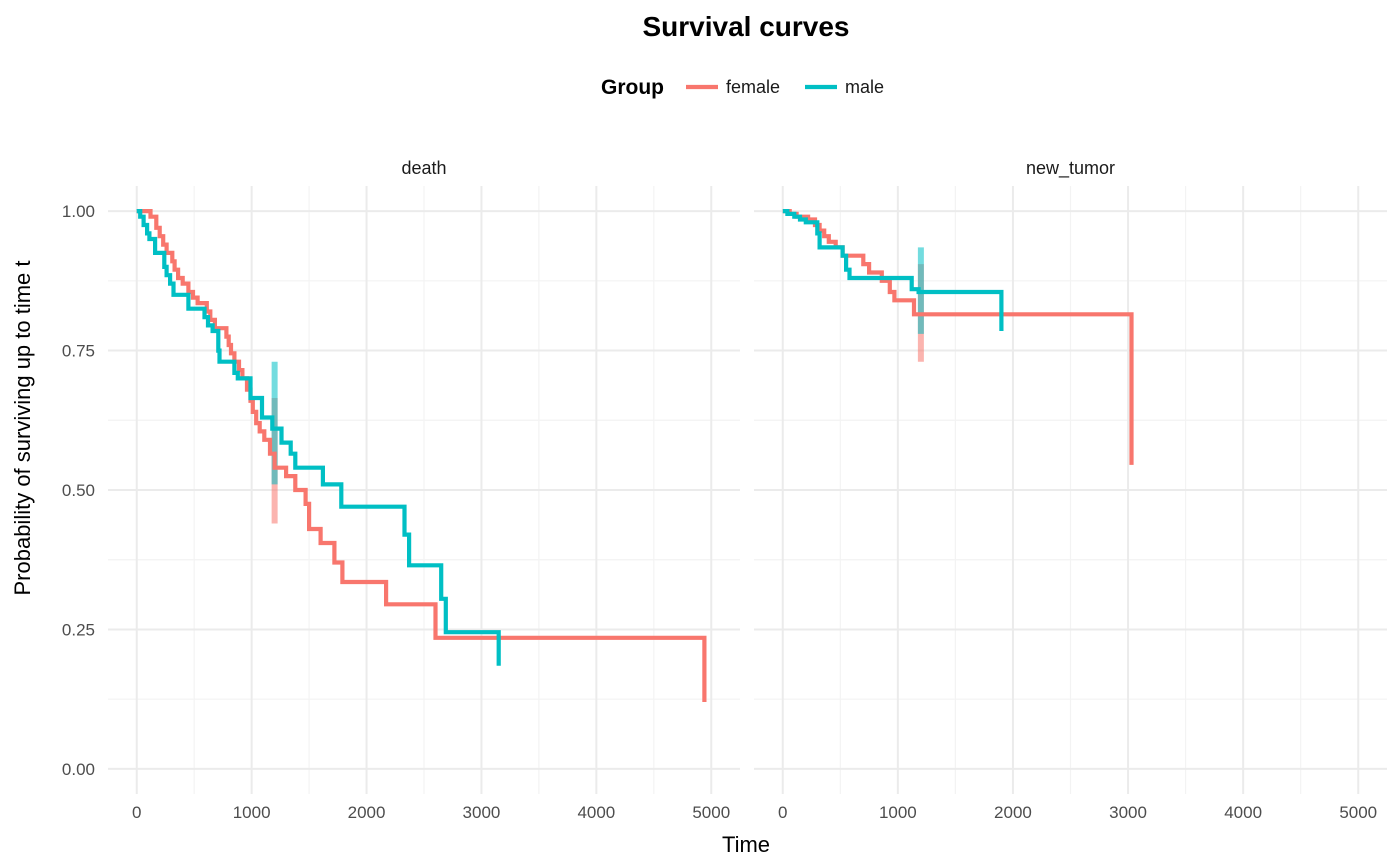  What do you see at coordinates (78, 351) in the screenshot?
I see `y-tick-label: 0.75` at bounding box center [78, 351].